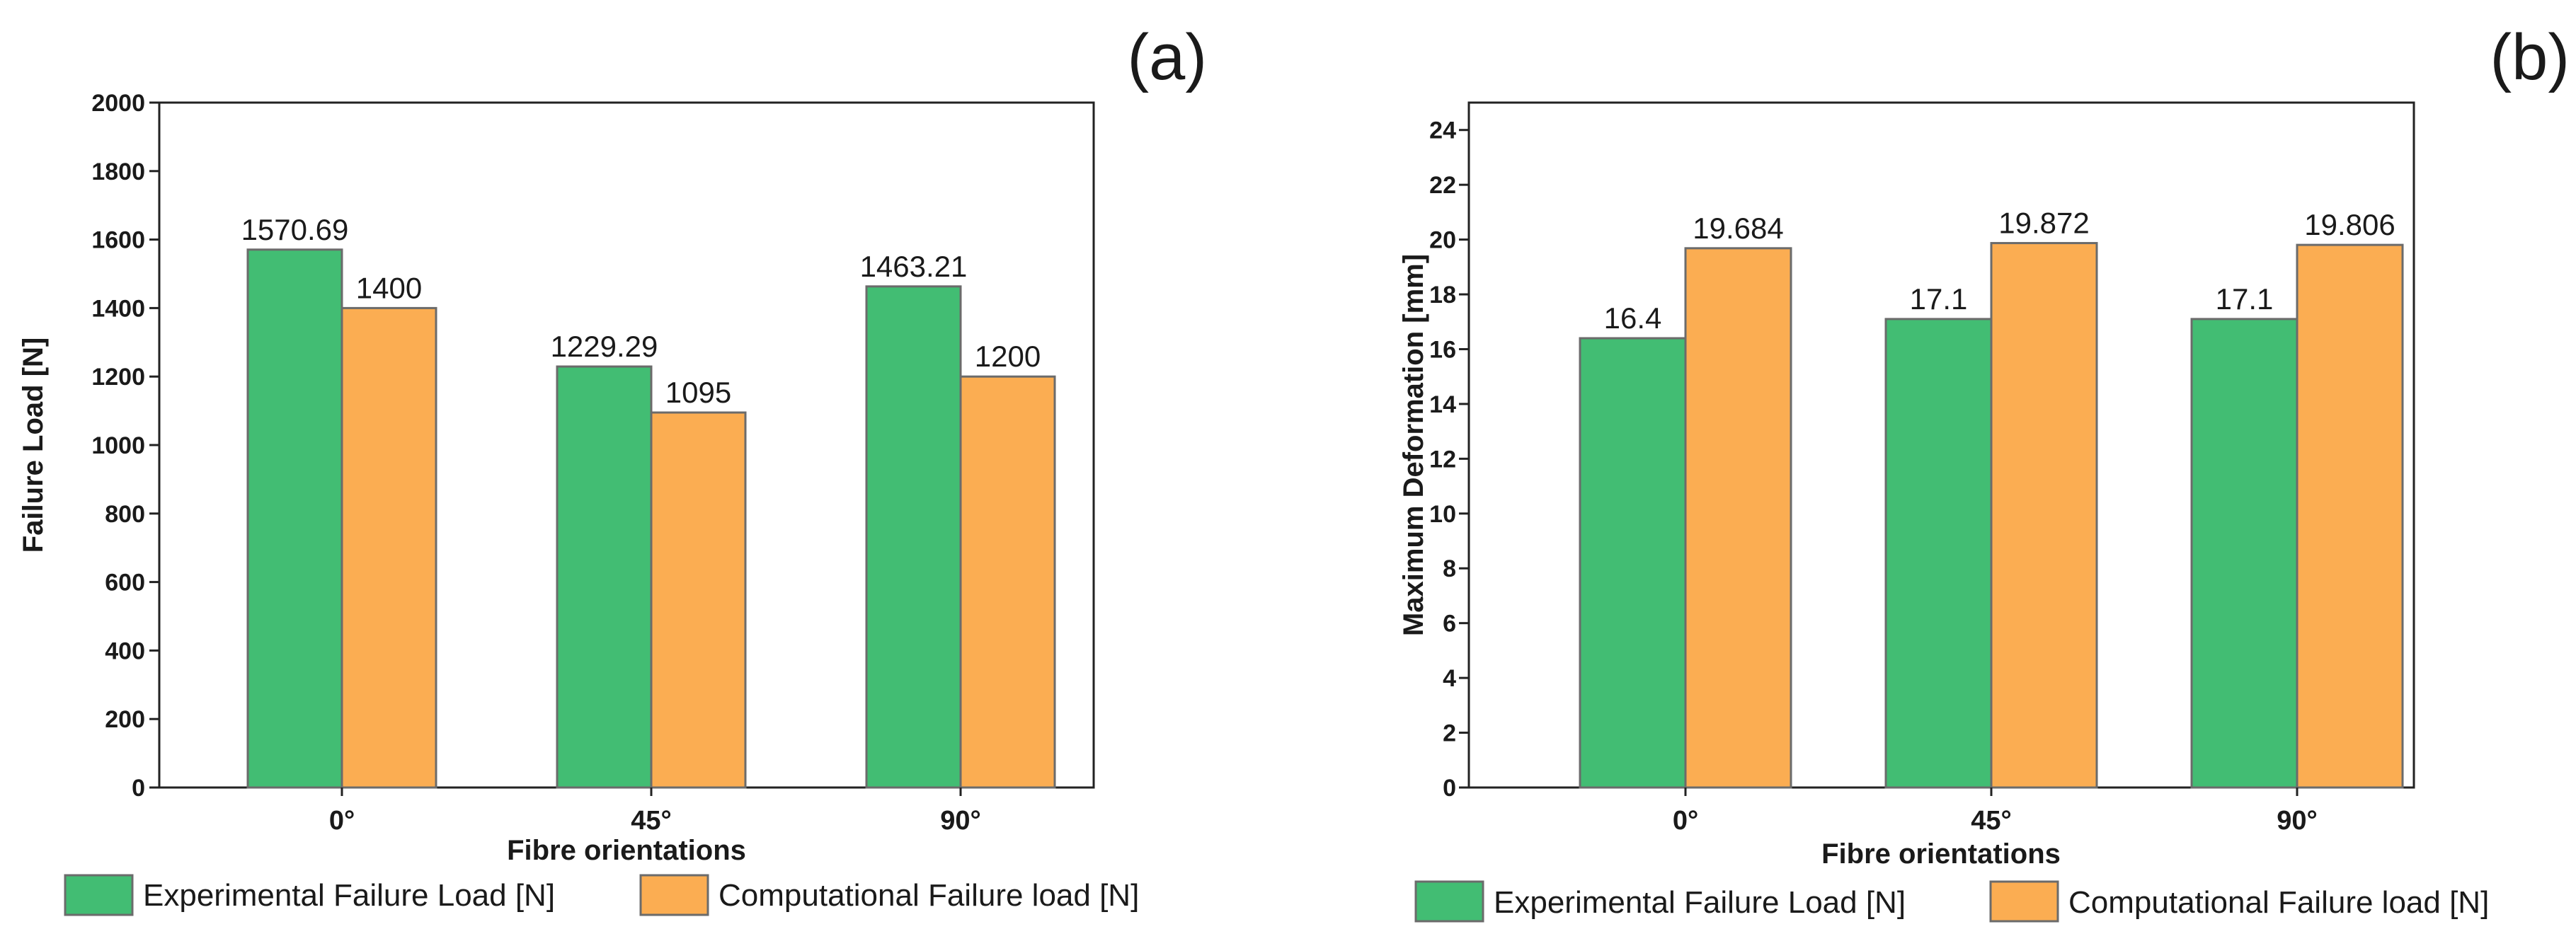 The height and width of the screenshot is (946, 2576). I want to click on bar-data-label: 16.4, so click(1633, 318).